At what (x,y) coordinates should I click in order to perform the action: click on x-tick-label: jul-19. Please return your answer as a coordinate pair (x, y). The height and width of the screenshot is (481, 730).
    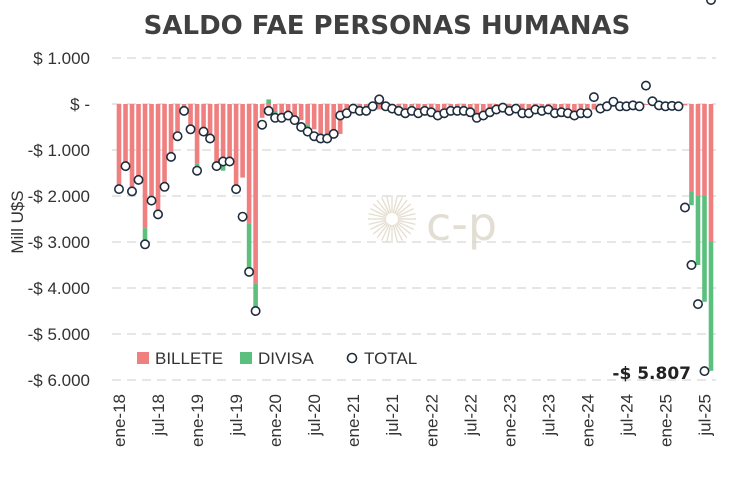
    Looking at the image, I should click on (236, 415).